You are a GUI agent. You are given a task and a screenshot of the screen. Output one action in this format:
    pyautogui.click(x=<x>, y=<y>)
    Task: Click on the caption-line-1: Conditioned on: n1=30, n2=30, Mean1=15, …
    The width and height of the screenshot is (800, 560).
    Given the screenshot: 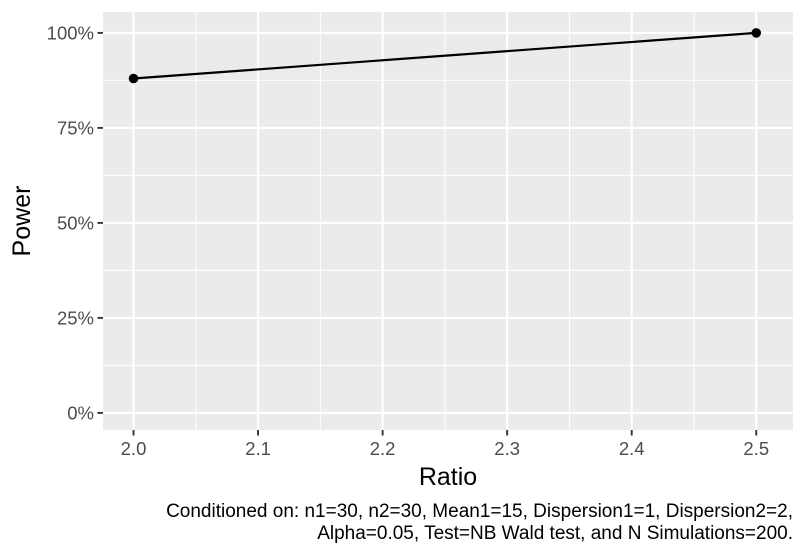 What is the action you would take?
    pyautogui.click(x=479, y=511)
    